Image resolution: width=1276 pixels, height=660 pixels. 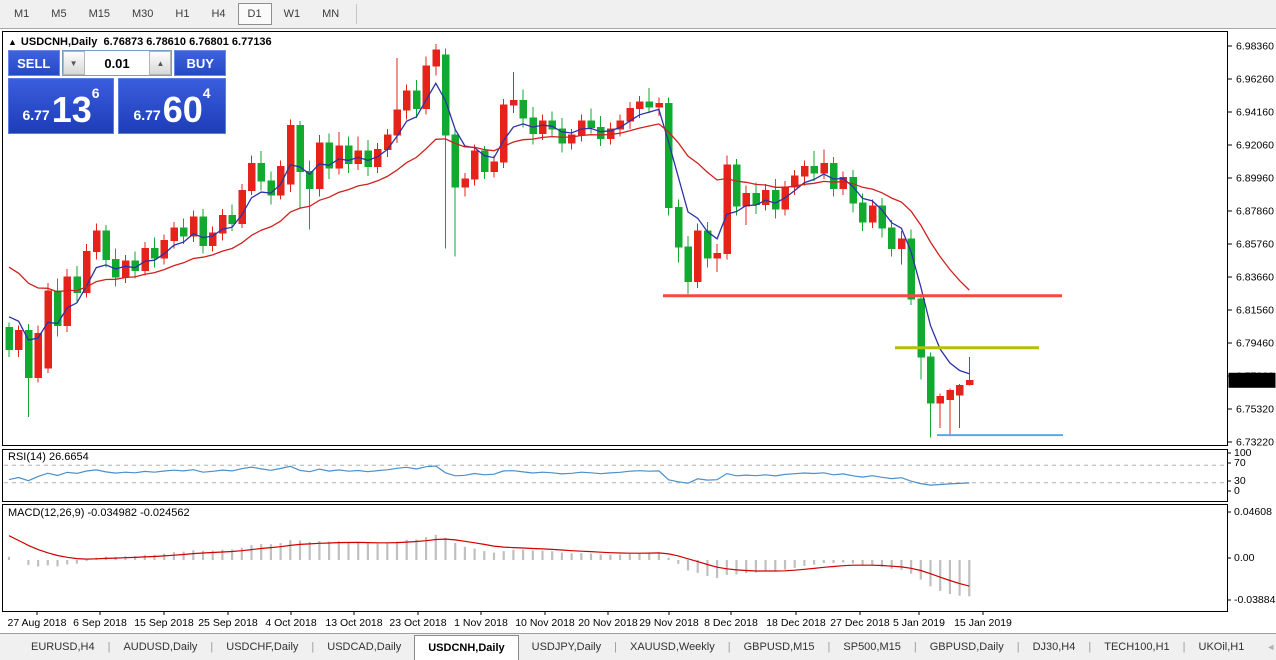 I want to click on svg-text: 6 Sep 2018, so click(x=100, y=623).